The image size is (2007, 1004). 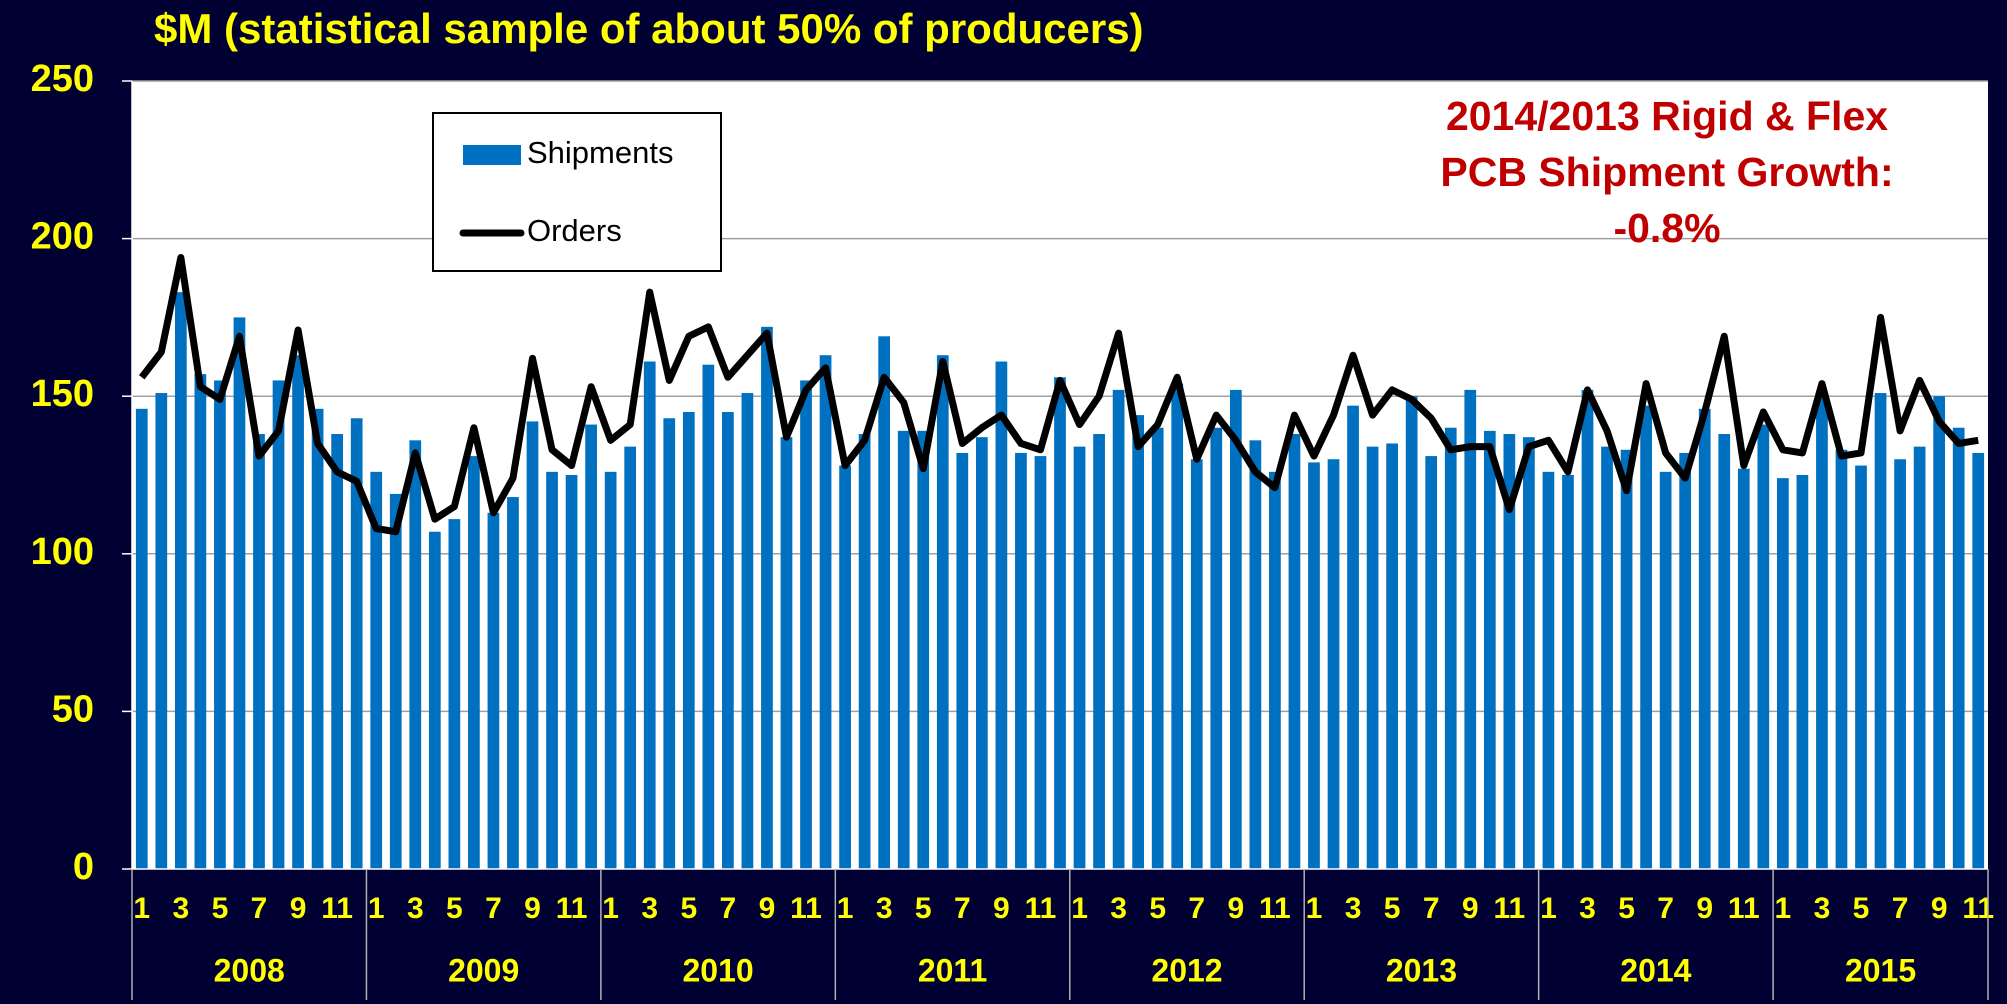 I want to click on annotation: -0.8%, so click(x=1666, y=228).